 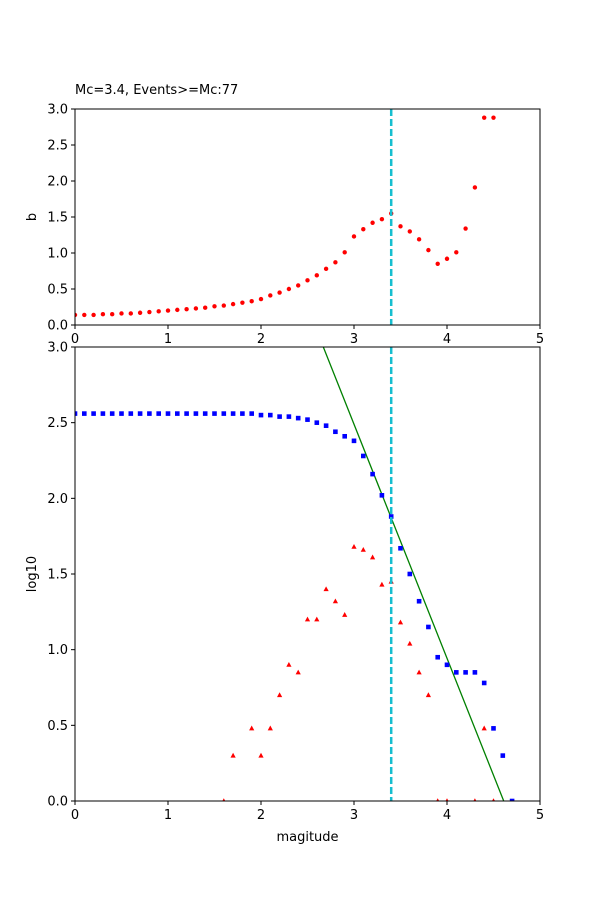 I want to click on y-tick-label: 0.0, so click(x=57, y=802).